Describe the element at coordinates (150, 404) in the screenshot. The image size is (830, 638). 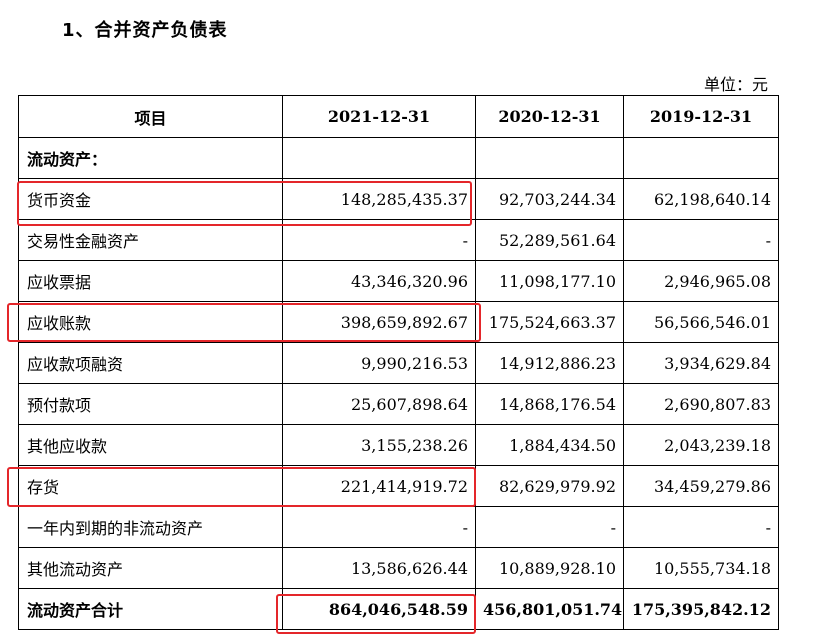
I see `row-label: 预付款项` at that location.